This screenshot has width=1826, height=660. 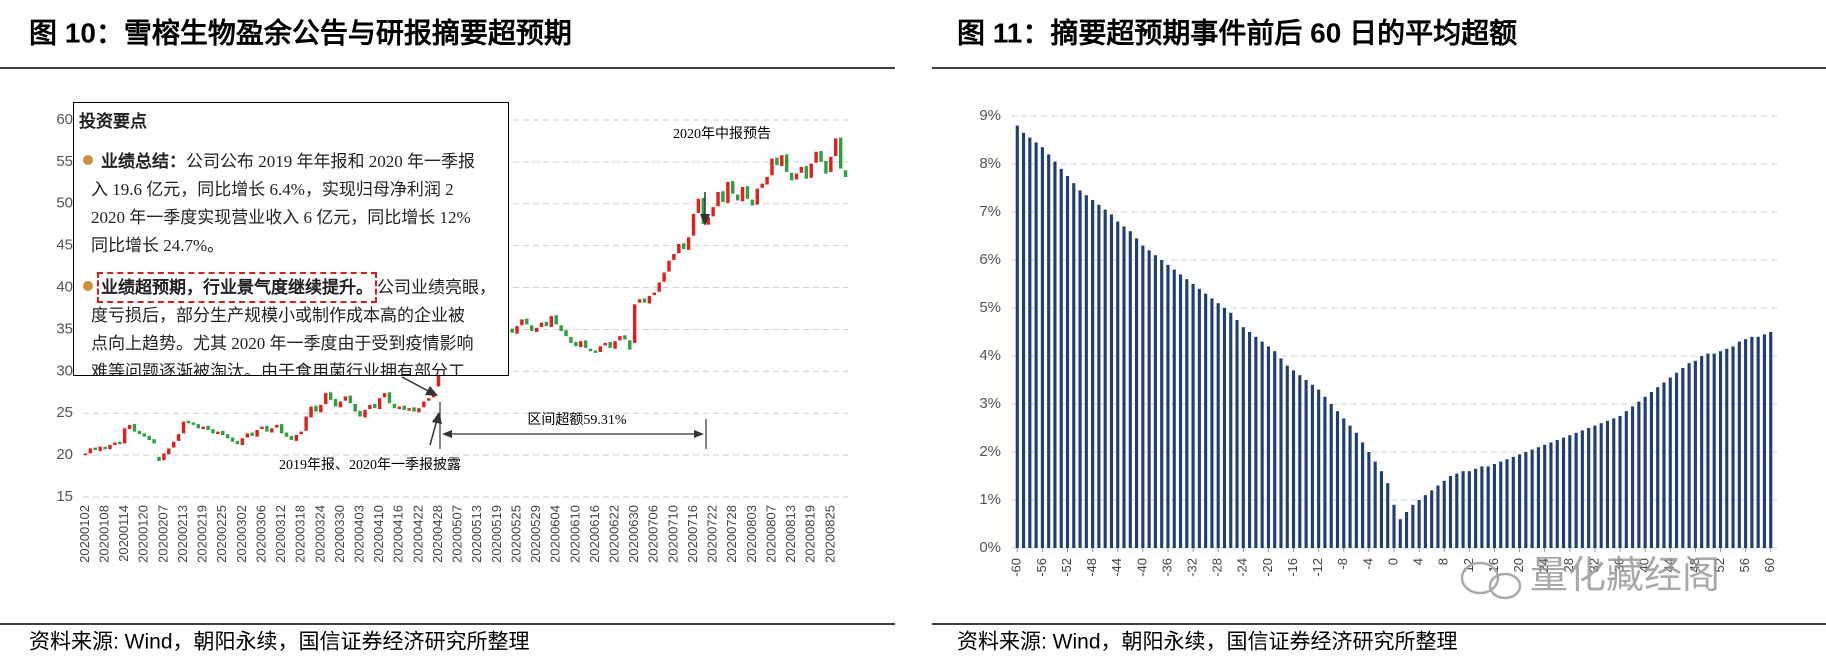 I want to click on x-tick-label: 16, so click(x=1493, y=565).